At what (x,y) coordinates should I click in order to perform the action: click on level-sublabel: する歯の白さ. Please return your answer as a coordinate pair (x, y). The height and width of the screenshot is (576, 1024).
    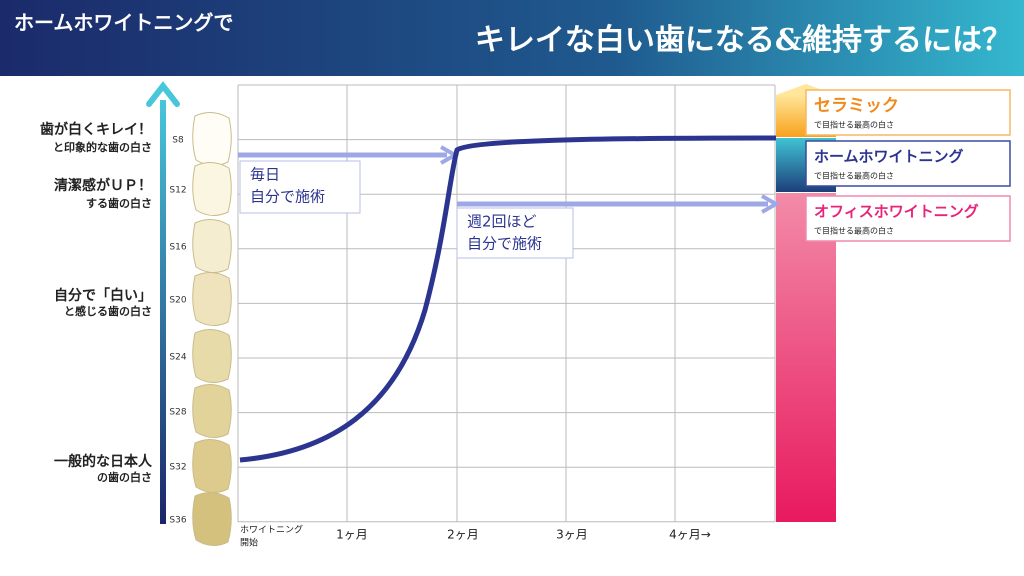
    Looking at the image, I should click on (119, 203).